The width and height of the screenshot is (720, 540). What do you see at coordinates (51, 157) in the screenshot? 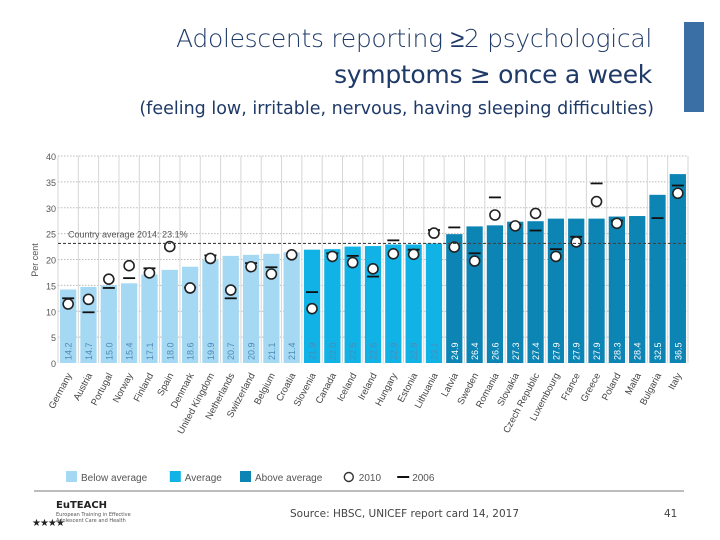
I see `y-tick-label: 40` at bounding box center [51, 157].